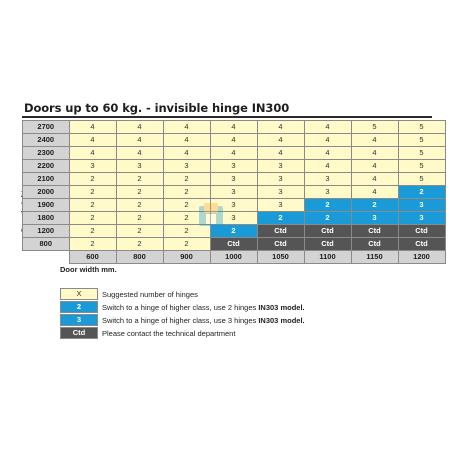  I want to click on legend-swatch: X, so click(79, 294).